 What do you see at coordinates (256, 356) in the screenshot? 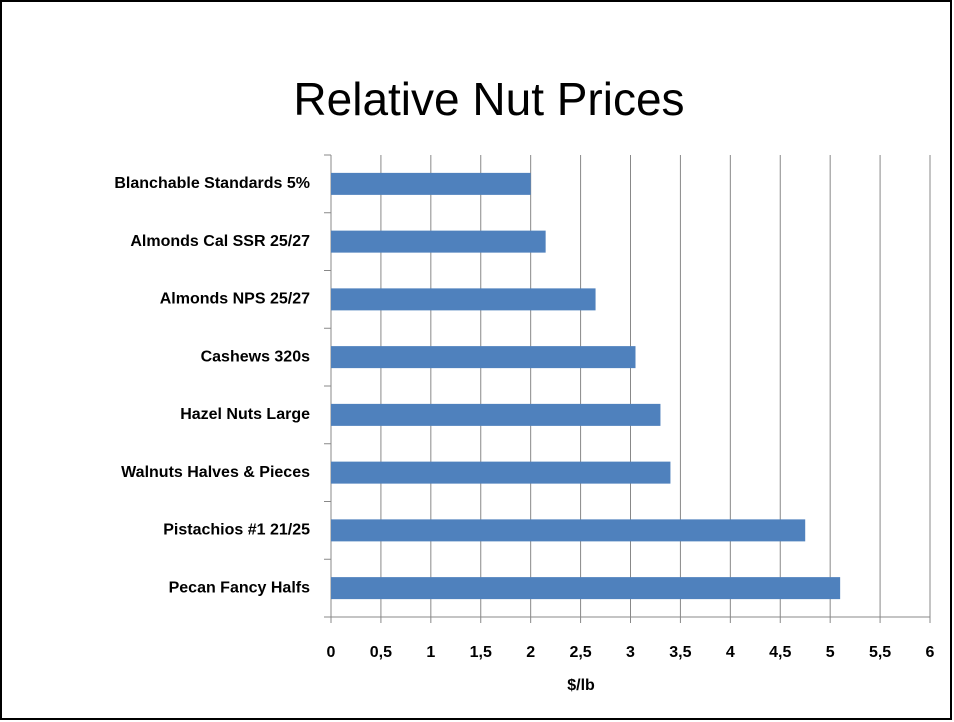
I see `y-tick-label: Cashews 320s` at bounding box center [256, 356].